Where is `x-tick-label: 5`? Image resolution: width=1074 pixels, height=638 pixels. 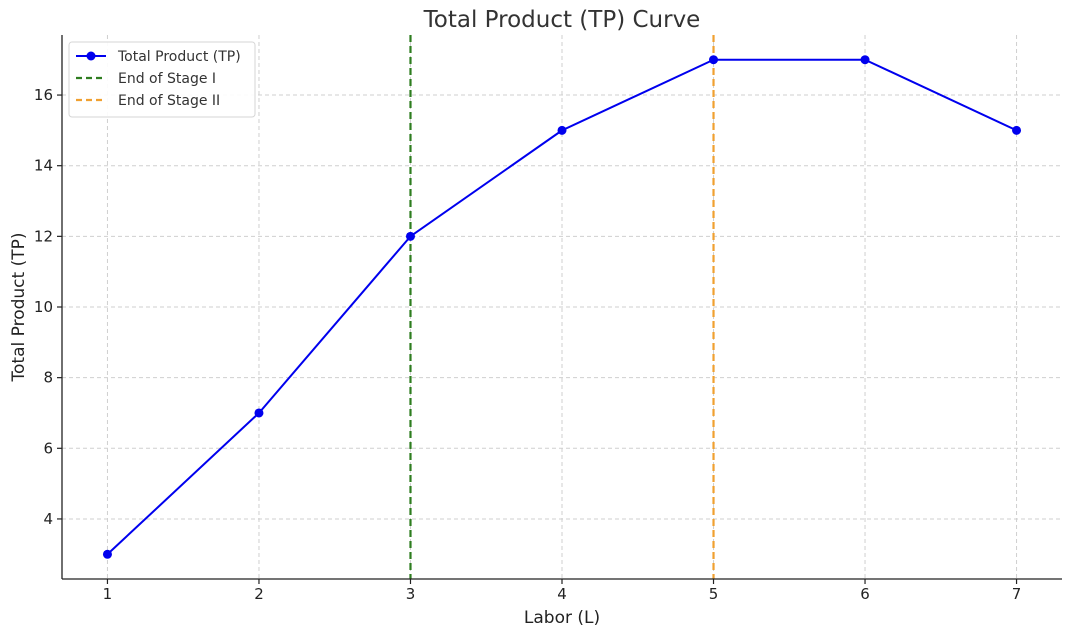
x-tick-label: 5 is located at coordinates (714, 594).